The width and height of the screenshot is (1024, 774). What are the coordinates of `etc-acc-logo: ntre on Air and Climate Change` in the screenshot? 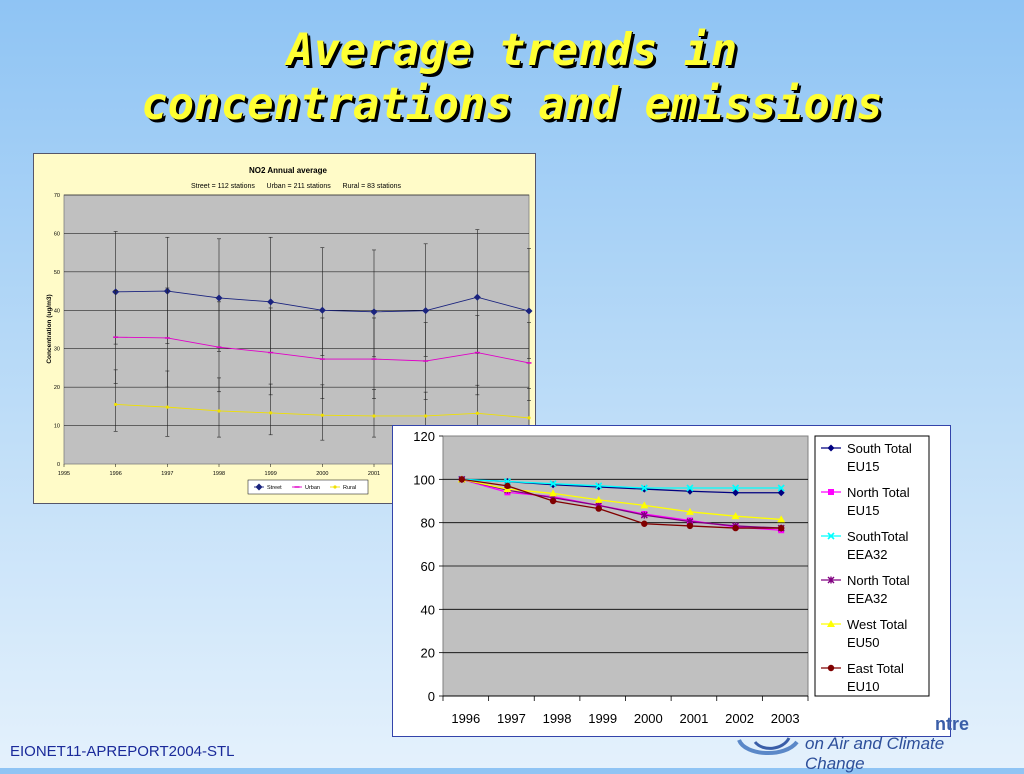 It's located at (865, 742).